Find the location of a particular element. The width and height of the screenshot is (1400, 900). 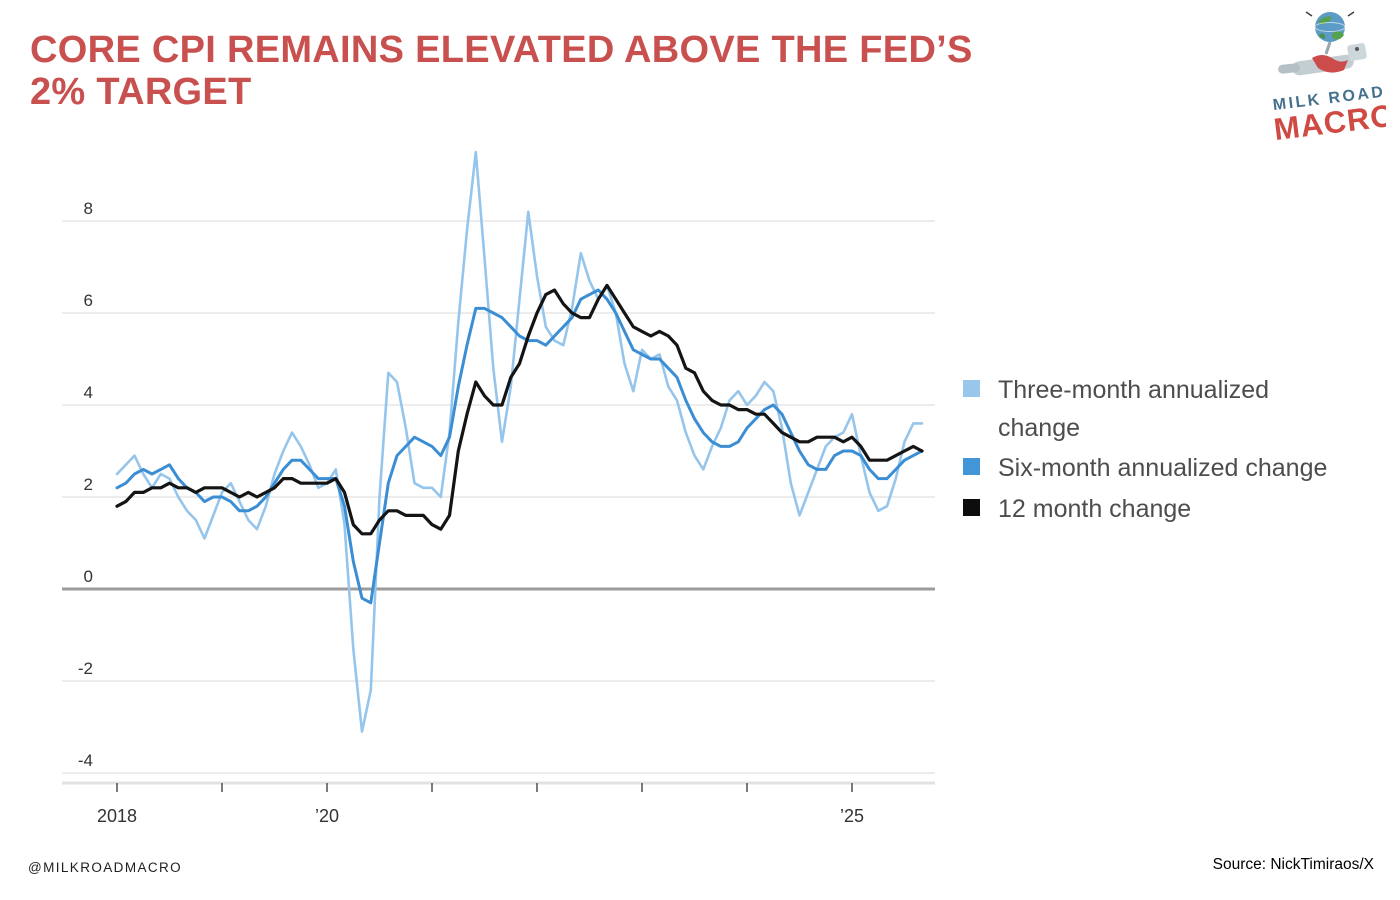

globe-icon is located at coordinates (1330, 26).